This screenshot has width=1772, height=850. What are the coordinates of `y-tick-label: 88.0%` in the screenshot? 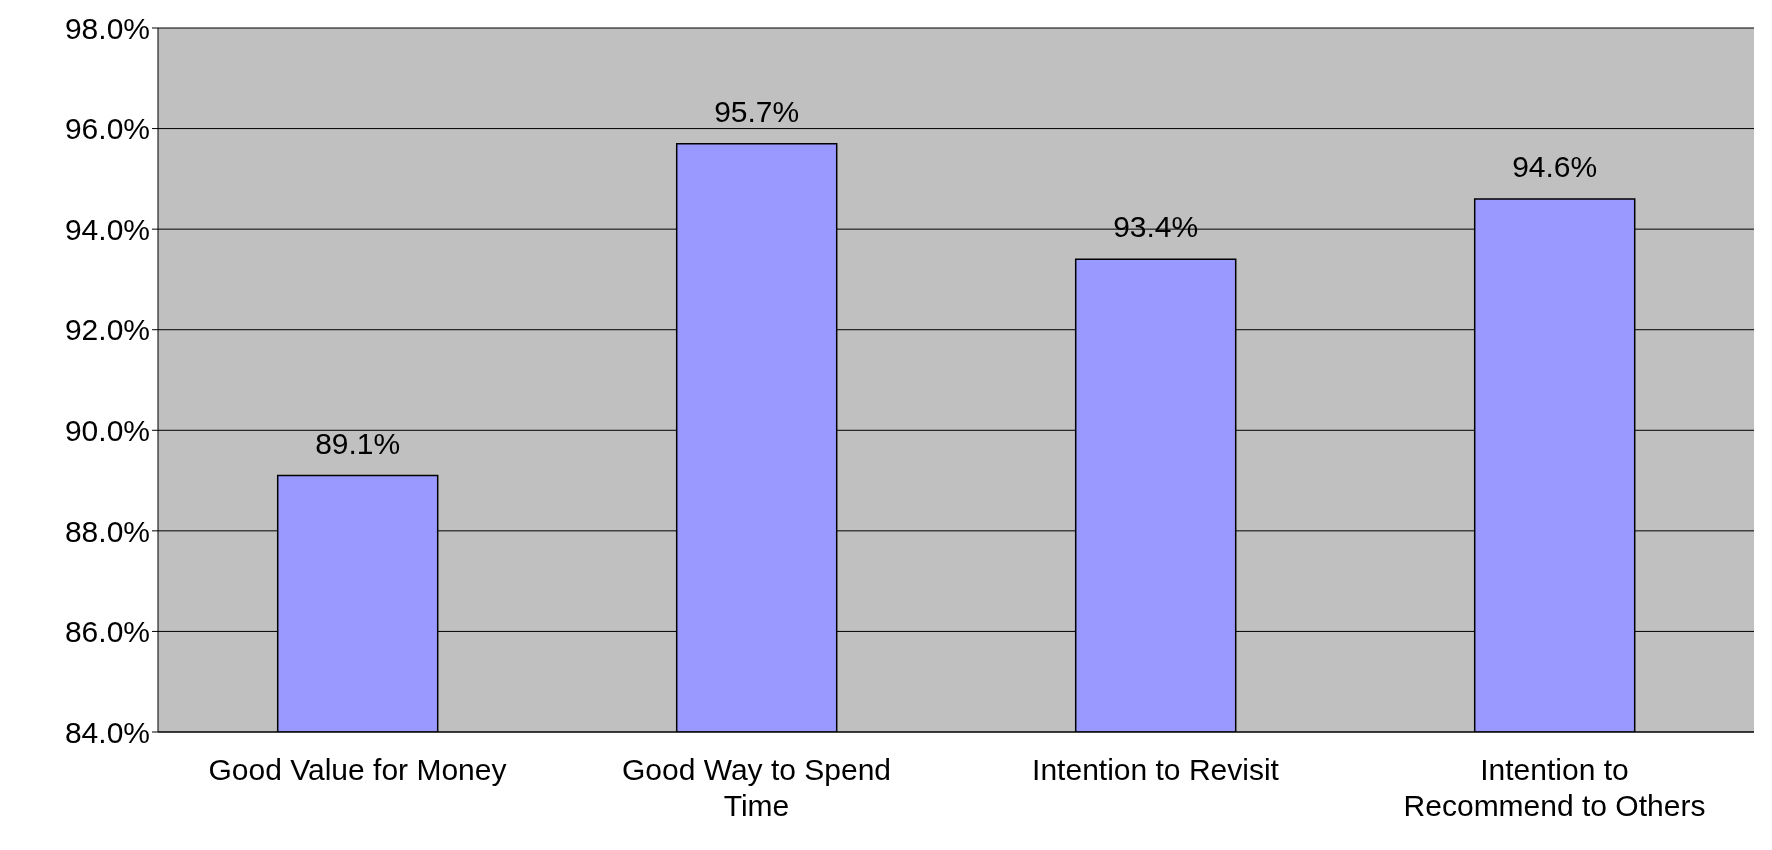 It's located at (107, 531).